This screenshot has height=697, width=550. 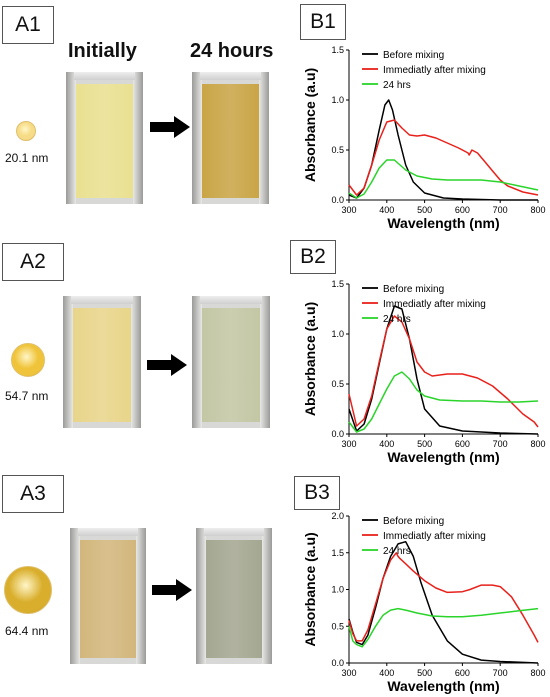 What do you see at coordinates (317, 493) in the screenshot?
I see `panel-label-b3: B3` at bounding box center [317, 493].